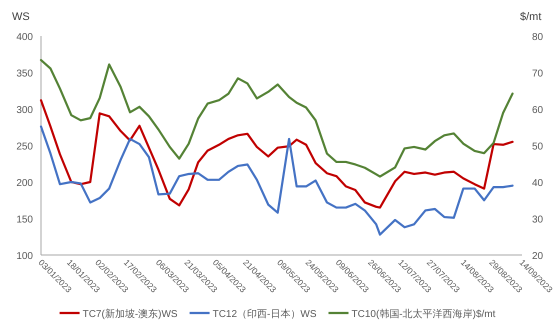  What do you see at coordinates (538, 183) in the screenshot?
I see `y2-tick-label: 40` at bounding box center [538, 183].